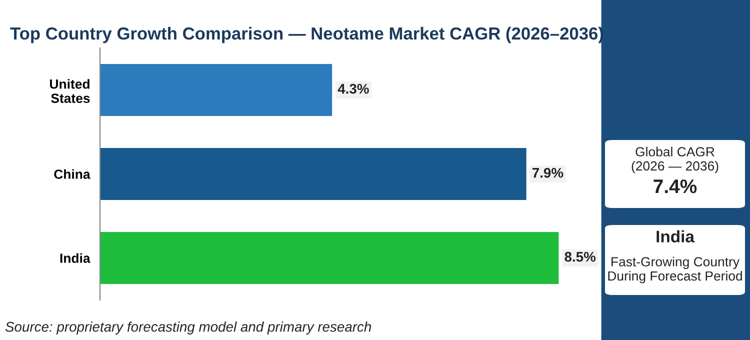 The height and width of the screenshot is (340, 750). Describe the element at coordinates (580, 257) in the screenshot. I see `data-label: 8.5%` at that location.